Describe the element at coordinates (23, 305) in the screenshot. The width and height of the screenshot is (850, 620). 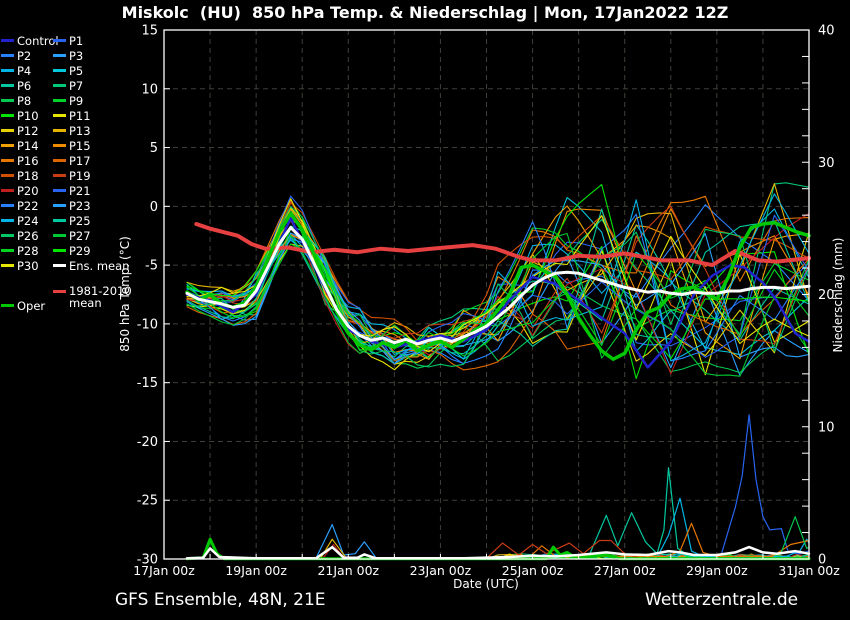
I see `legend-item-oper: Oper` at that location.